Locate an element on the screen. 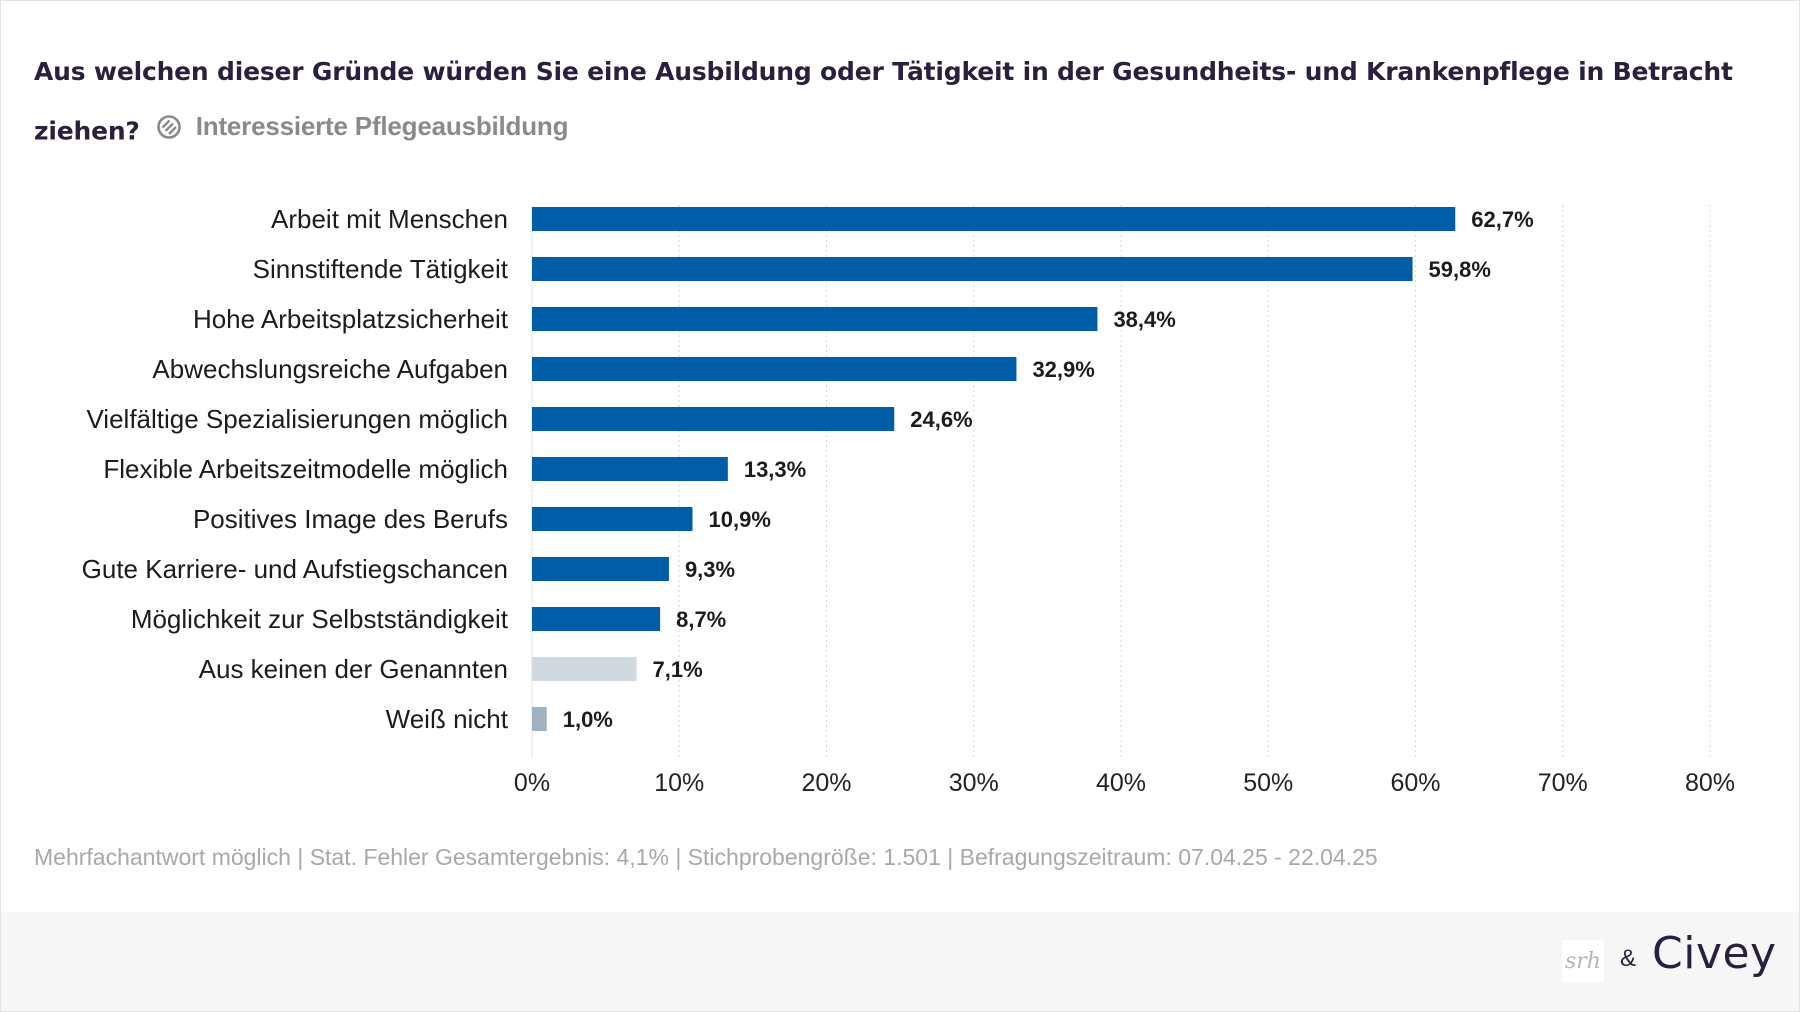 Image resolution: width=1800 pixels, height=1012 pixels. footer-band is located at coordinates (900, 961).